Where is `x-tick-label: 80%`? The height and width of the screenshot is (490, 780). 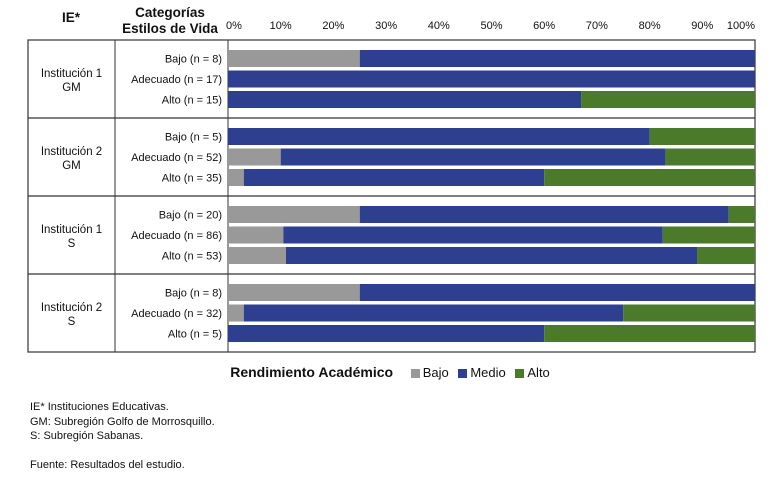
x-tick-label: 80% is located at coordinates (650, 26).